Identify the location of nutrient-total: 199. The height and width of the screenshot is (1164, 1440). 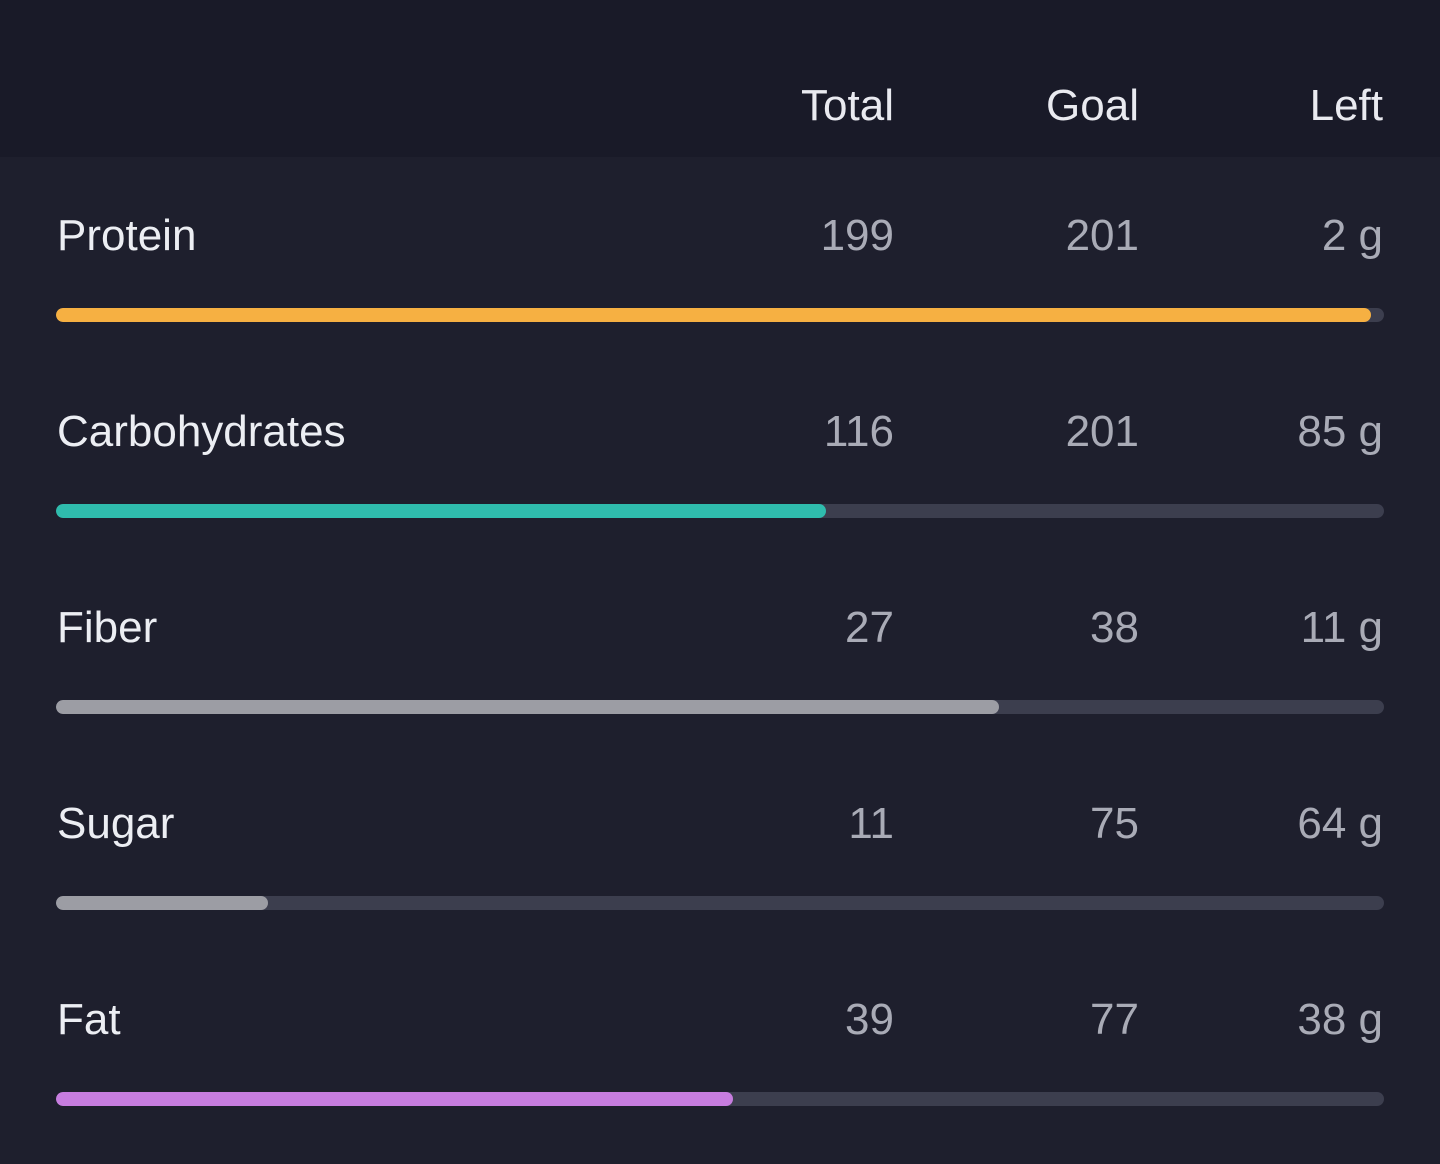
(857, 235).